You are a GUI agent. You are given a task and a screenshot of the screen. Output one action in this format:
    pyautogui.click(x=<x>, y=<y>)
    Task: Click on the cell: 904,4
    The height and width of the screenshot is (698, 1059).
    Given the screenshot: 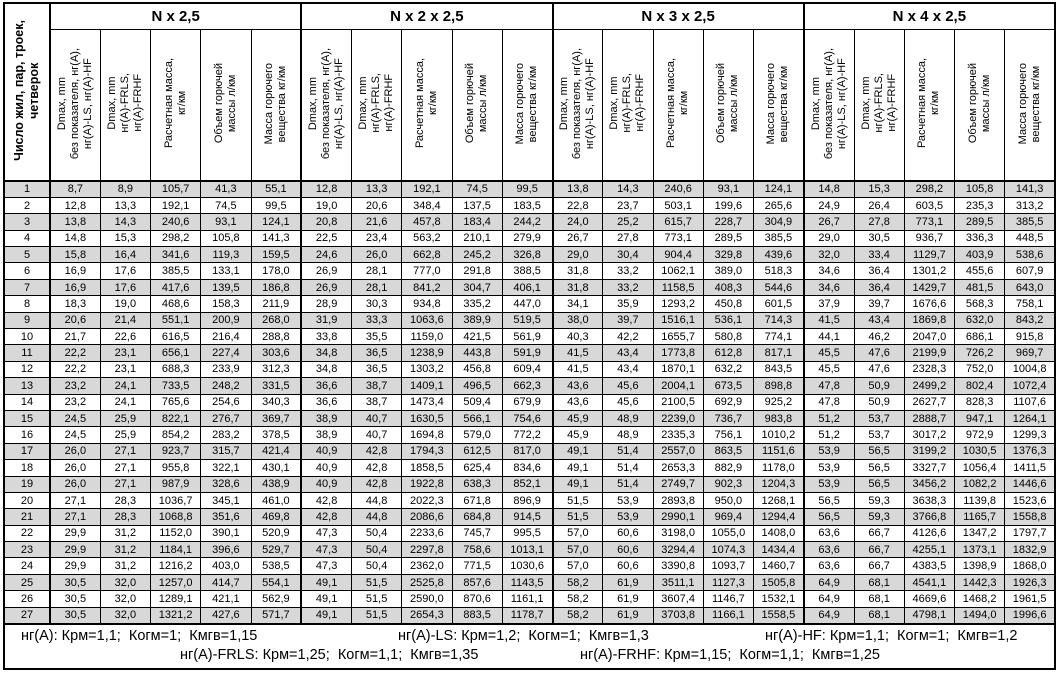 What is the action you would take?
    pyautogui.click(x=678, y=255)
    